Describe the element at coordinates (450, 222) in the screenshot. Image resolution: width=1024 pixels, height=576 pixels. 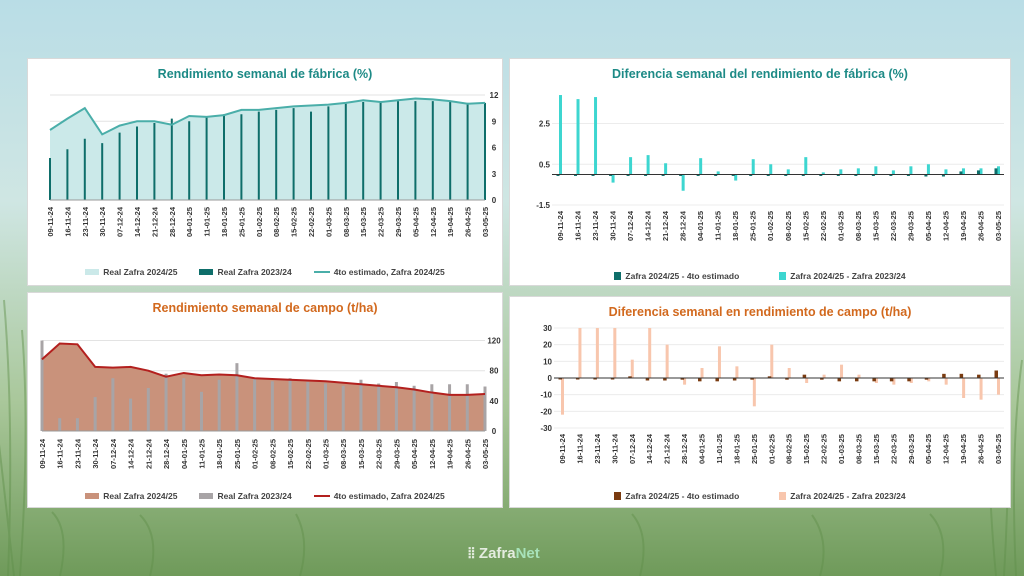
I see `x-tick-label: 19-04-25` at that location.